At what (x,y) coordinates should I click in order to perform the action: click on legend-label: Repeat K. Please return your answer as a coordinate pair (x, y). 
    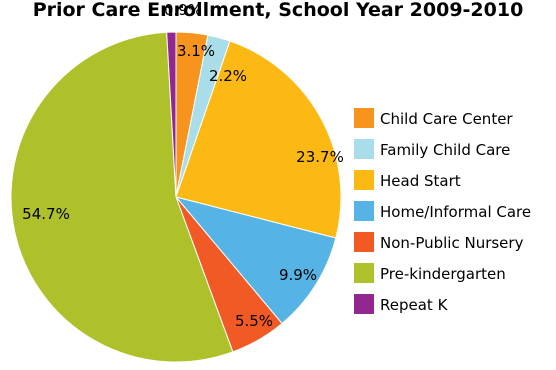
    Looking at the image, I should click on (414, 305).